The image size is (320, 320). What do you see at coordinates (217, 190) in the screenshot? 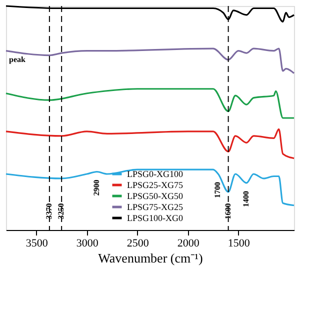
I see `annotation: 1700` at bounding box center [217, 190].